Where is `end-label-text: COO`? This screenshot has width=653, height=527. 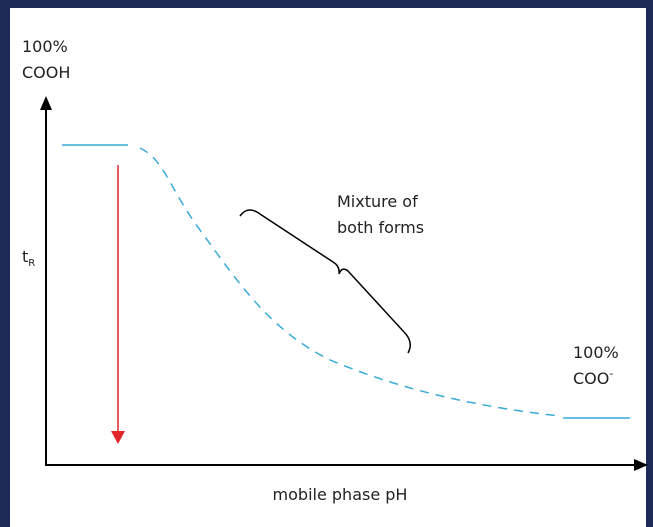 end-label-text: COO is located at coordinates (591, 378).